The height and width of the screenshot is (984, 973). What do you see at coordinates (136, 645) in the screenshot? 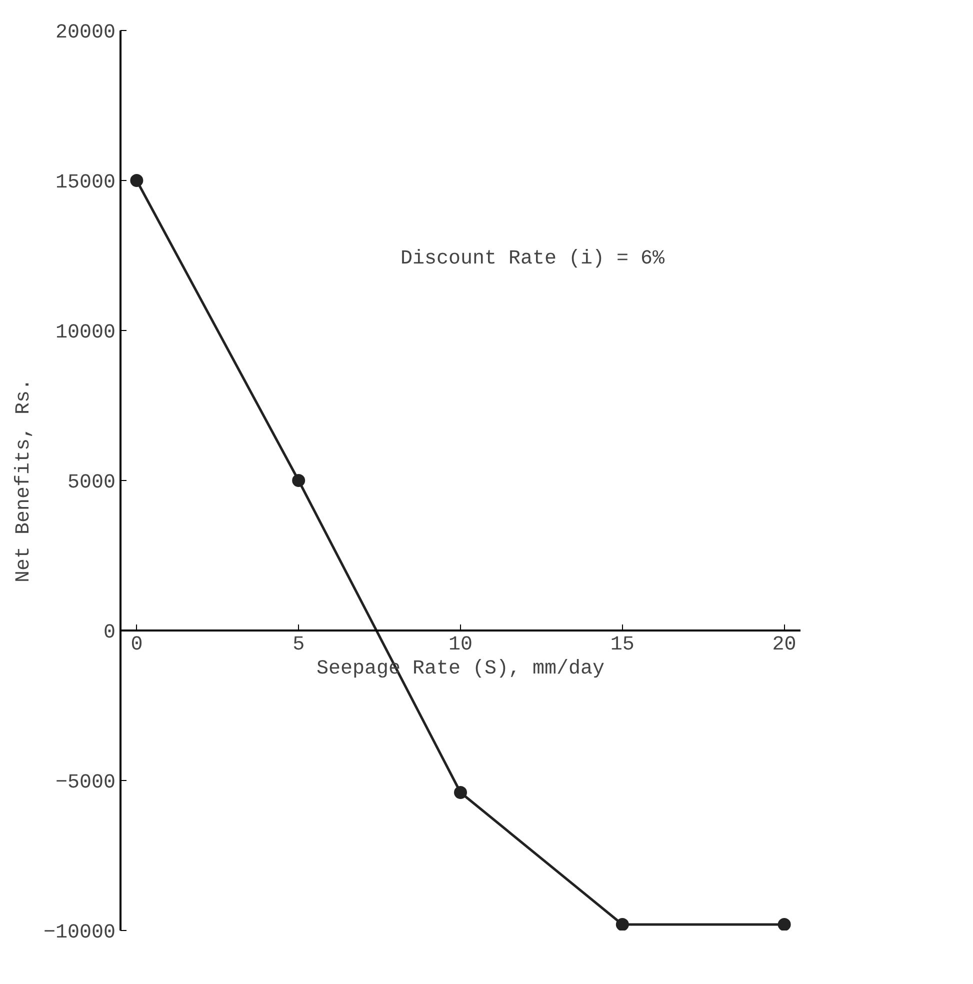
I see `x-tick-label: 0` at bounding box center [136, 645].